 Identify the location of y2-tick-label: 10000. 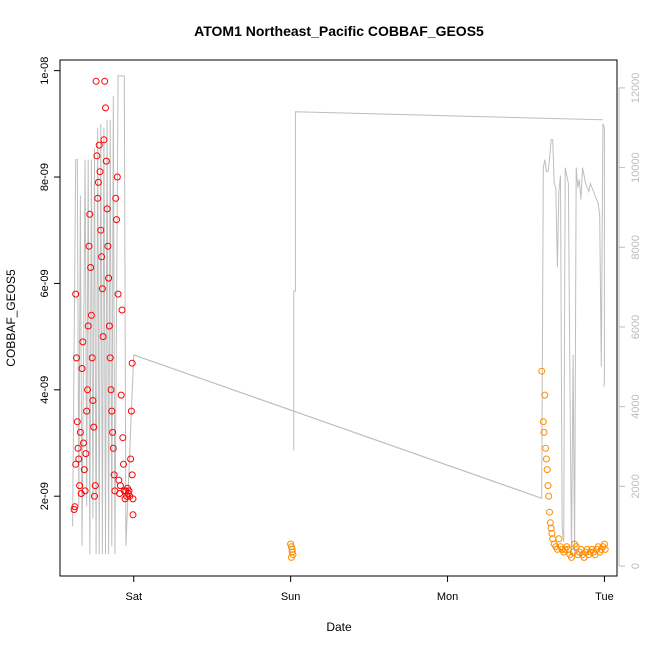
(636, 167).